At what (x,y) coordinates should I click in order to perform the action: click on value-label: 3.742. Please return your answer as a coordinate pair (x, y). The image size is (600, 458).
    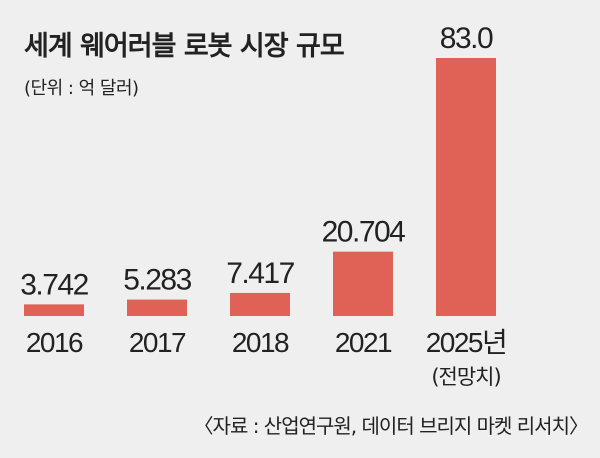
    Looking at the image, I should click on (54, 284).